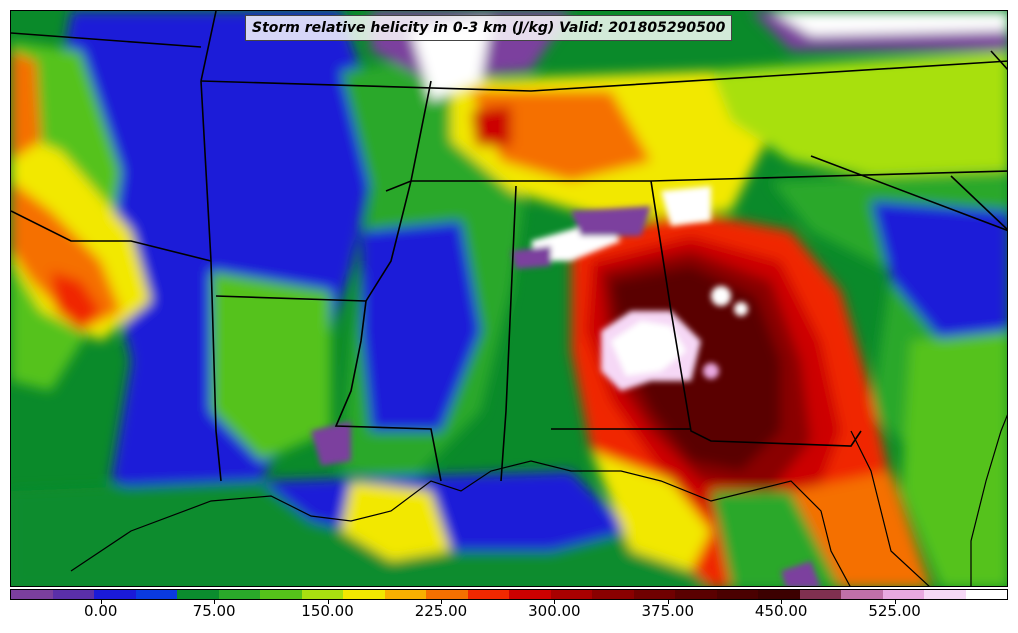 Image resolution: width=1018 pixels, height=633 pixels. I want to click on colorbar-tick-label: 75.00, so click(214, 611).